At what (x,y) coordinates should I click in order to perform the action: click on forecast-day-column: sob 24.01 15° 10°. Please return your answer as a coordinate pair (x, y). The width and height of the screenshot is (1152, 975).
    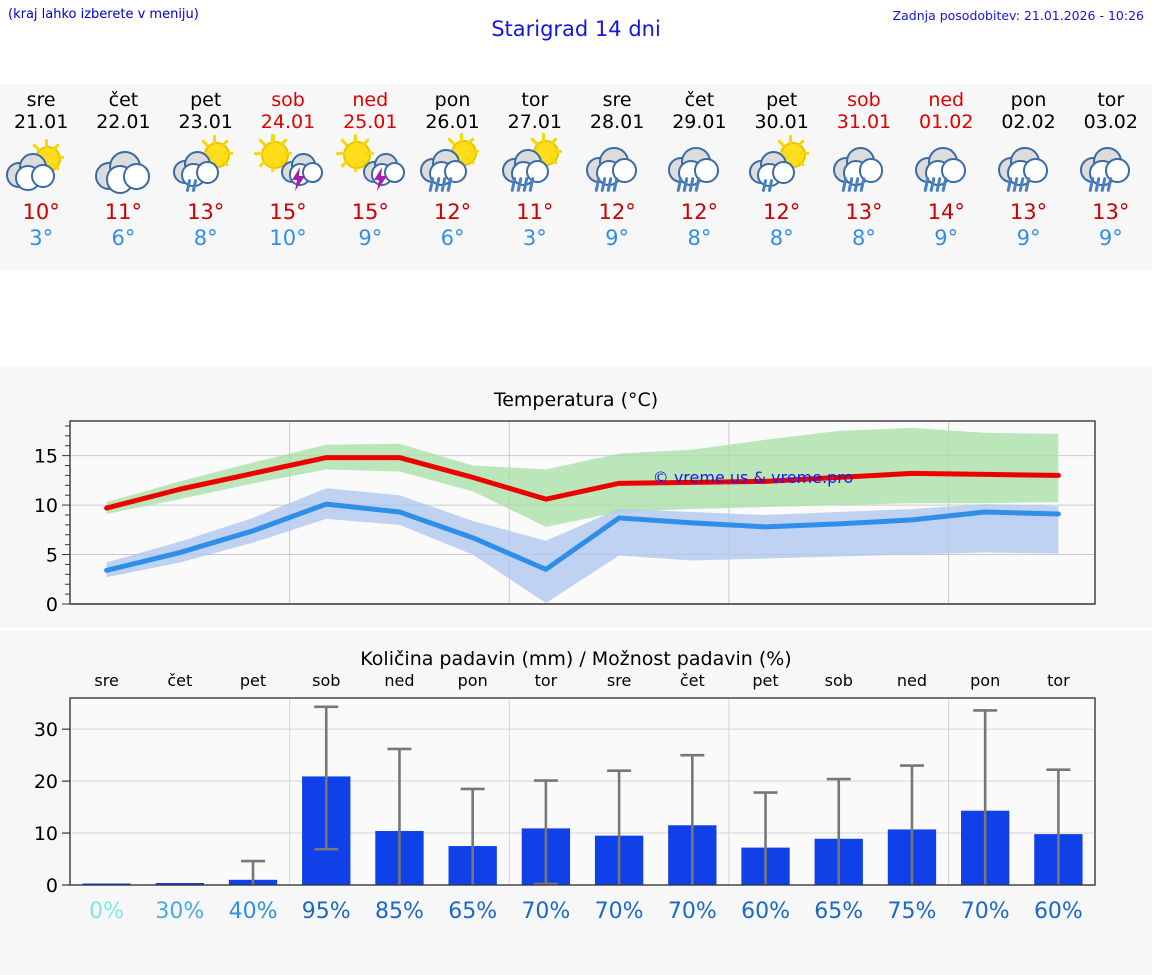
    Looking at the image, I should click on (288, 177).